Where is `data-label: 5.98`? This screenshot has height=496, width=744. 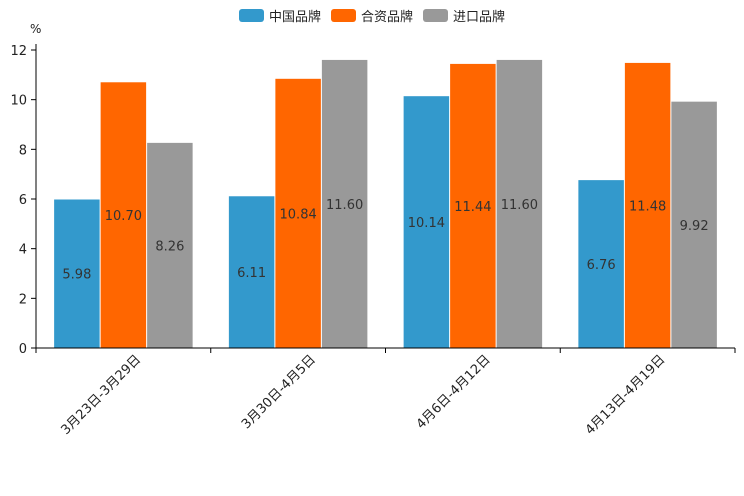
data-label: 5.98 is located at coordinates (76, 275).